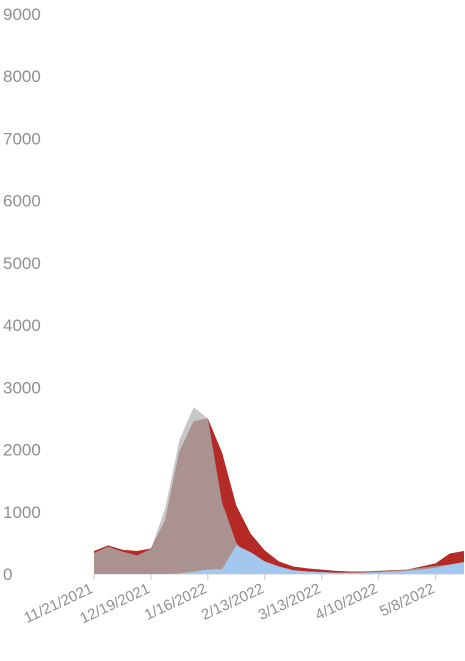  I want to click on y-axis: 0 1000 2000 3000 4000 5000 6000 7000 8000 9000, so click(22, 294).